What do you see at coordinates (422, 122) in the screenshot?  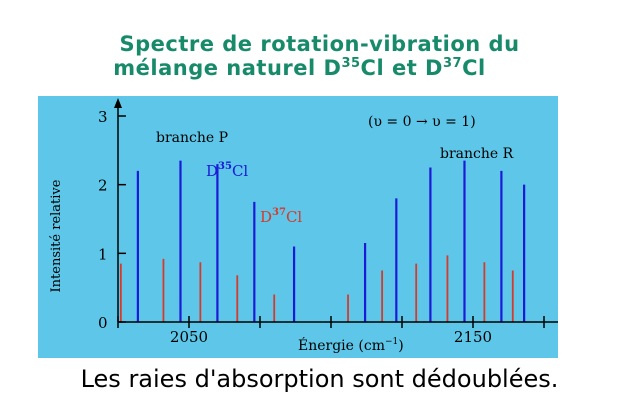 I see `transition-label: (υ = 0 → υ = 1)` at bounding box center [422, 122].